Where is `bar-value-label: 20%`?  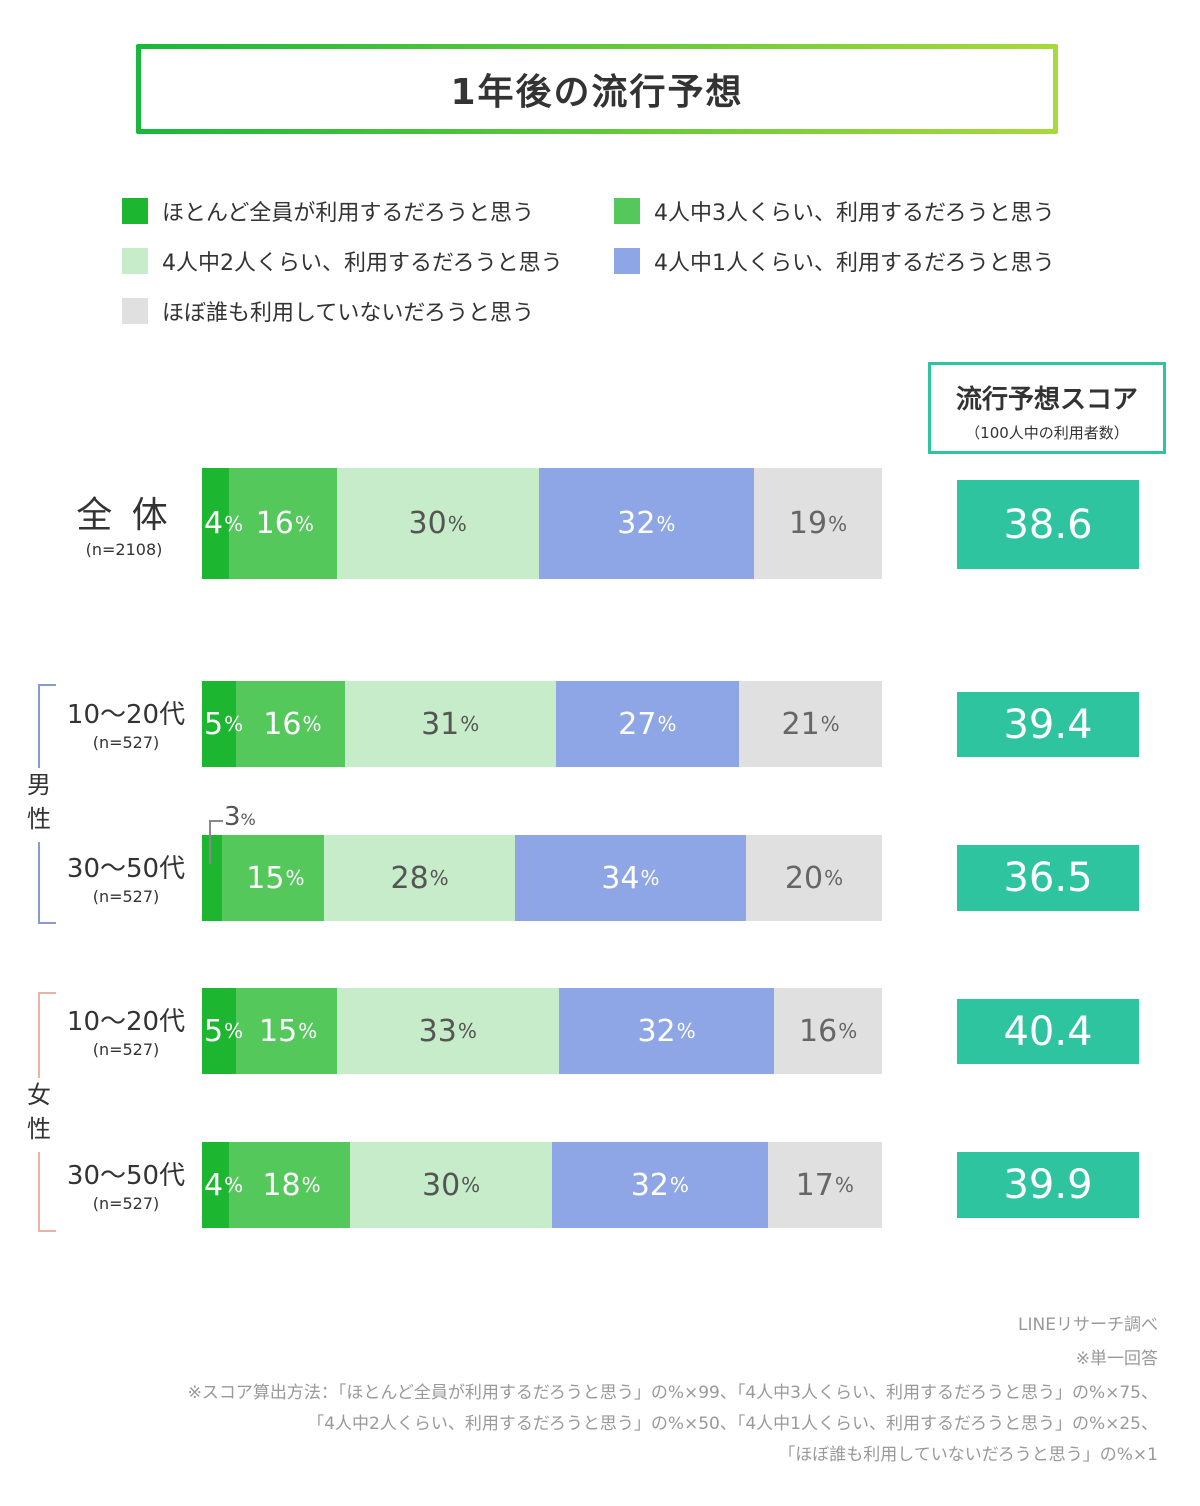
bar-value-label: 20% is located at coordinates (814, 878).